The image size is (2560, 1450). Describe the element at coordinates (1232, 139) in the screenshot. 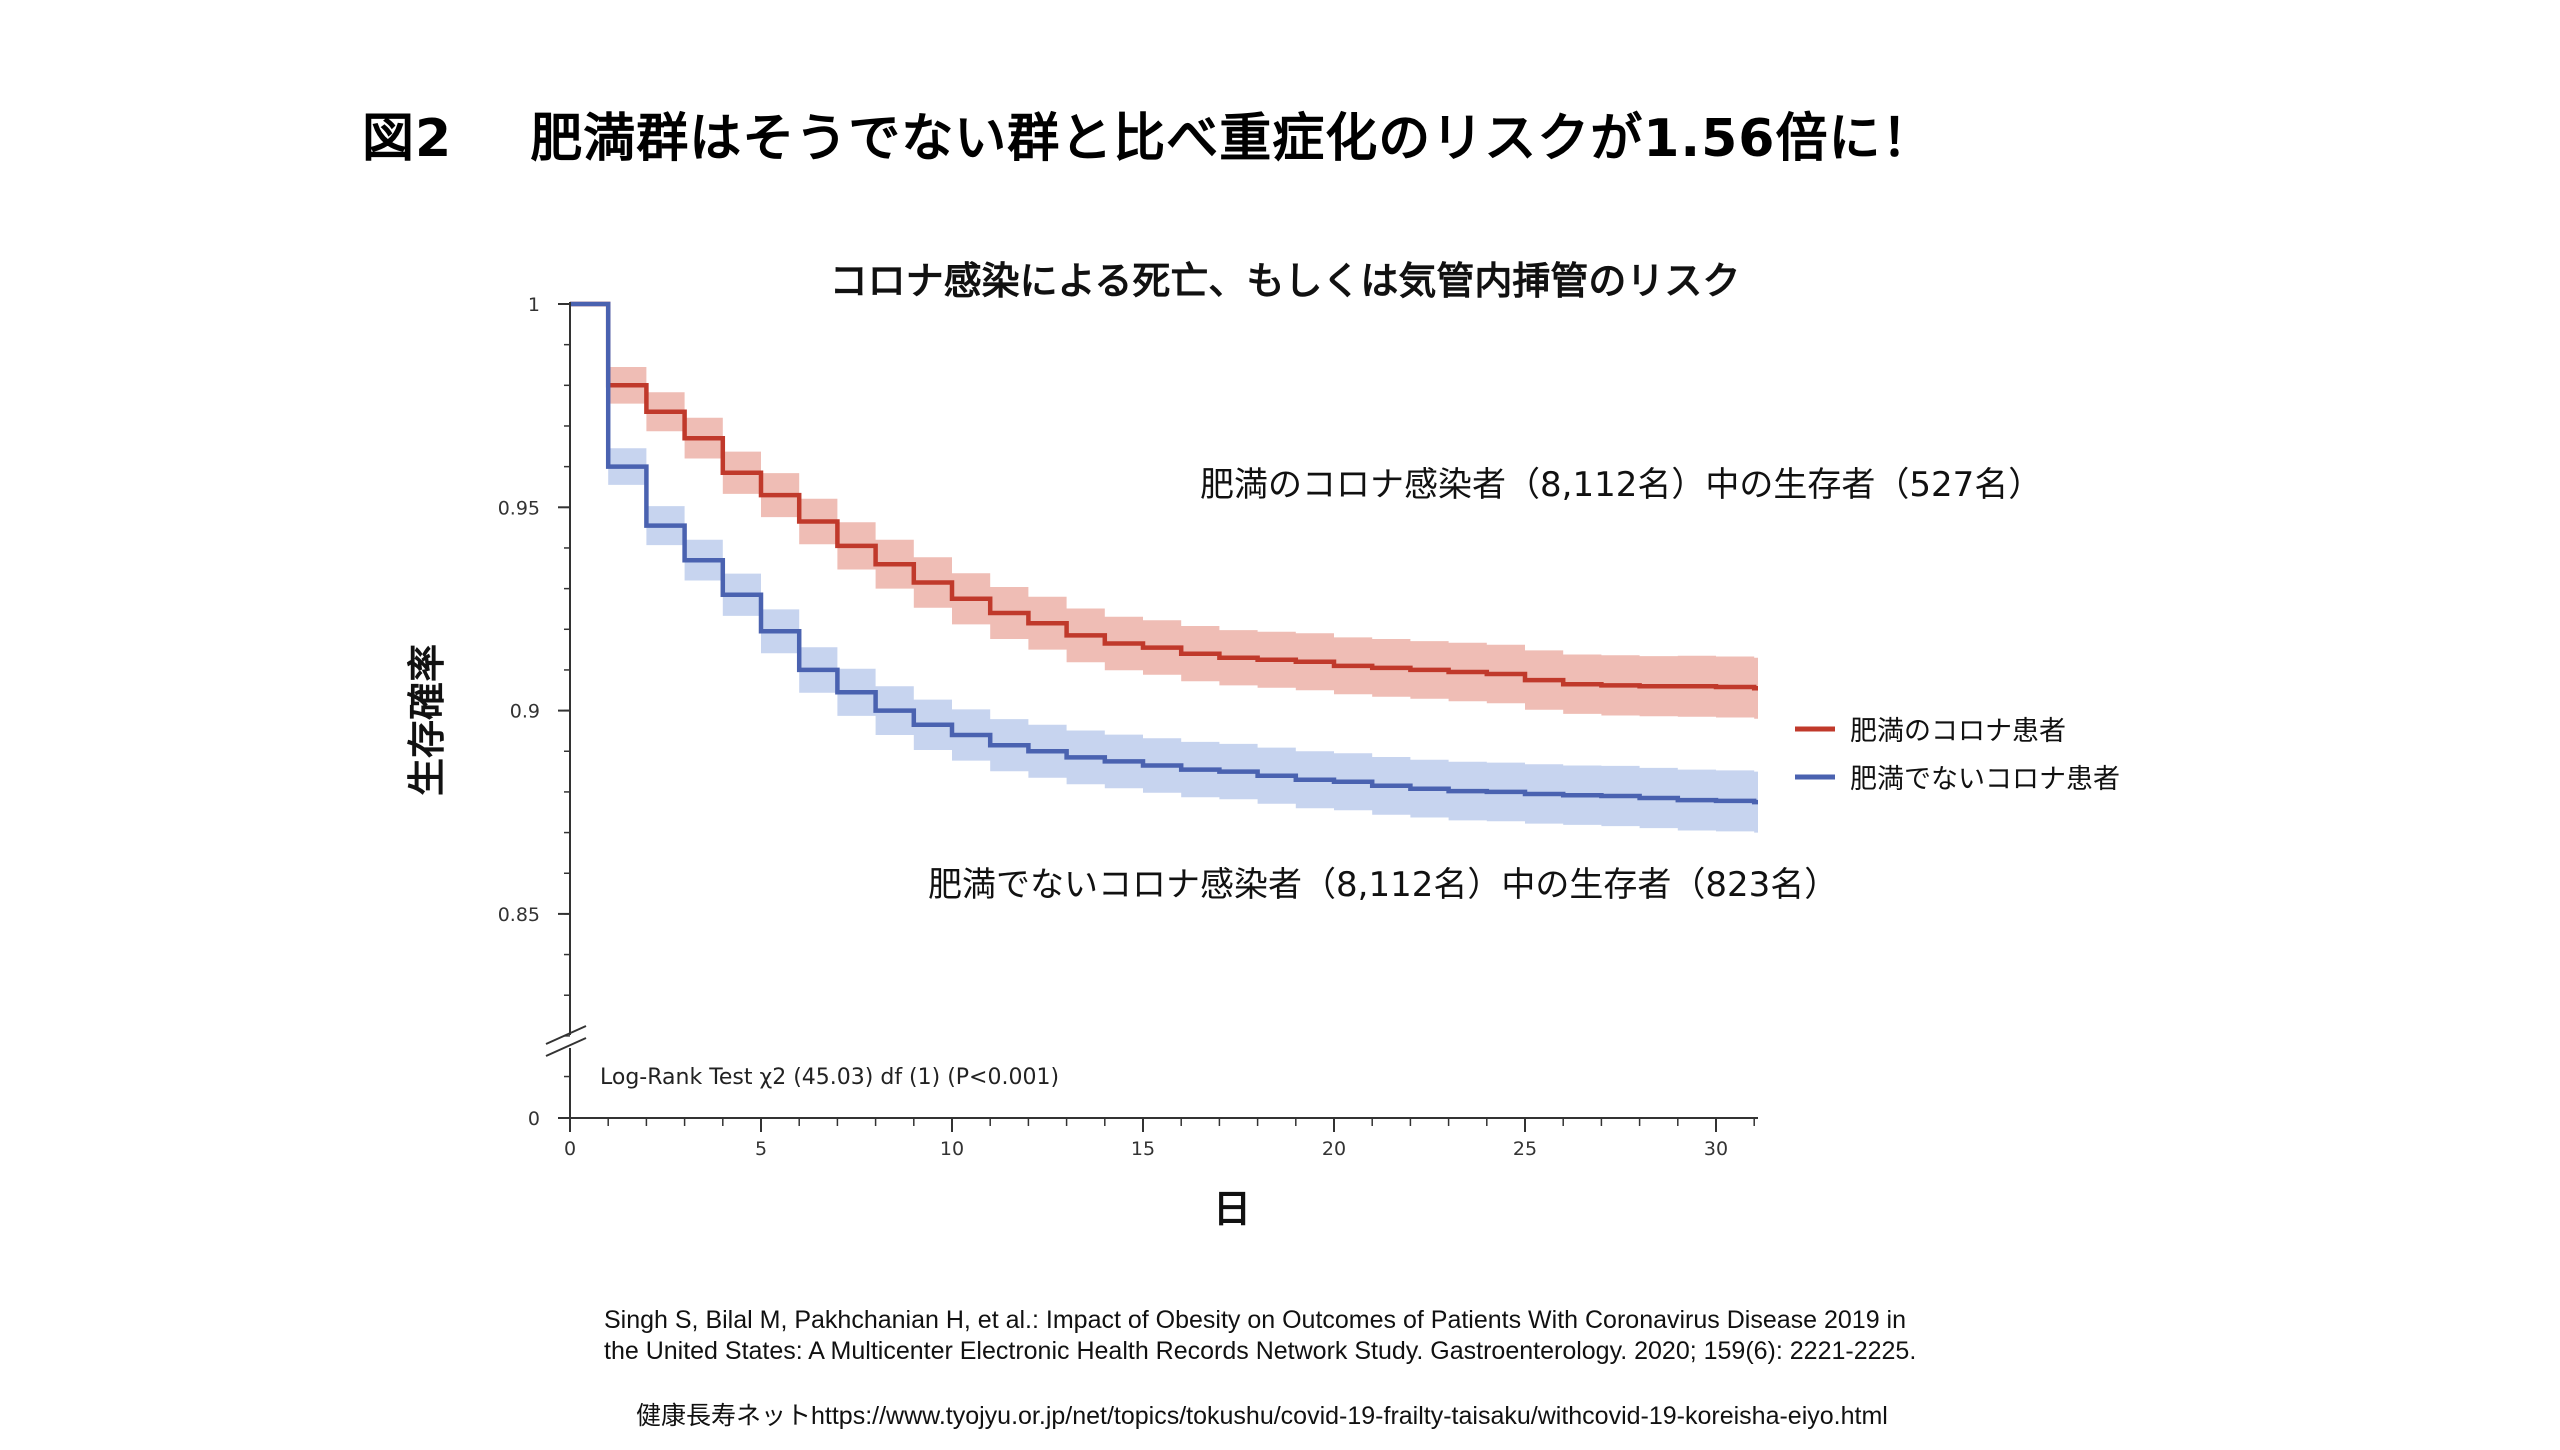

I see `figure-title: 肥満群はそうでない群と比べ重症化のリスクが1.56倍に！` at that location.